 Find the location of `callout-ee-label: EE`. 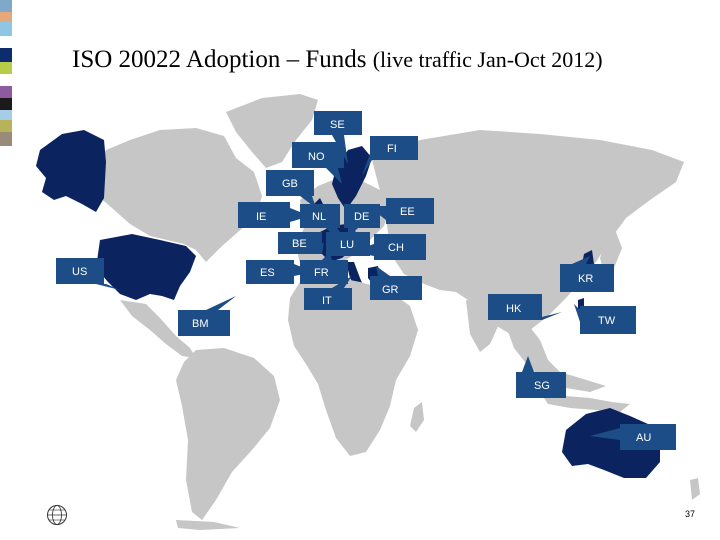

callout-ee-label: EE is located at coordinates (407, 212).